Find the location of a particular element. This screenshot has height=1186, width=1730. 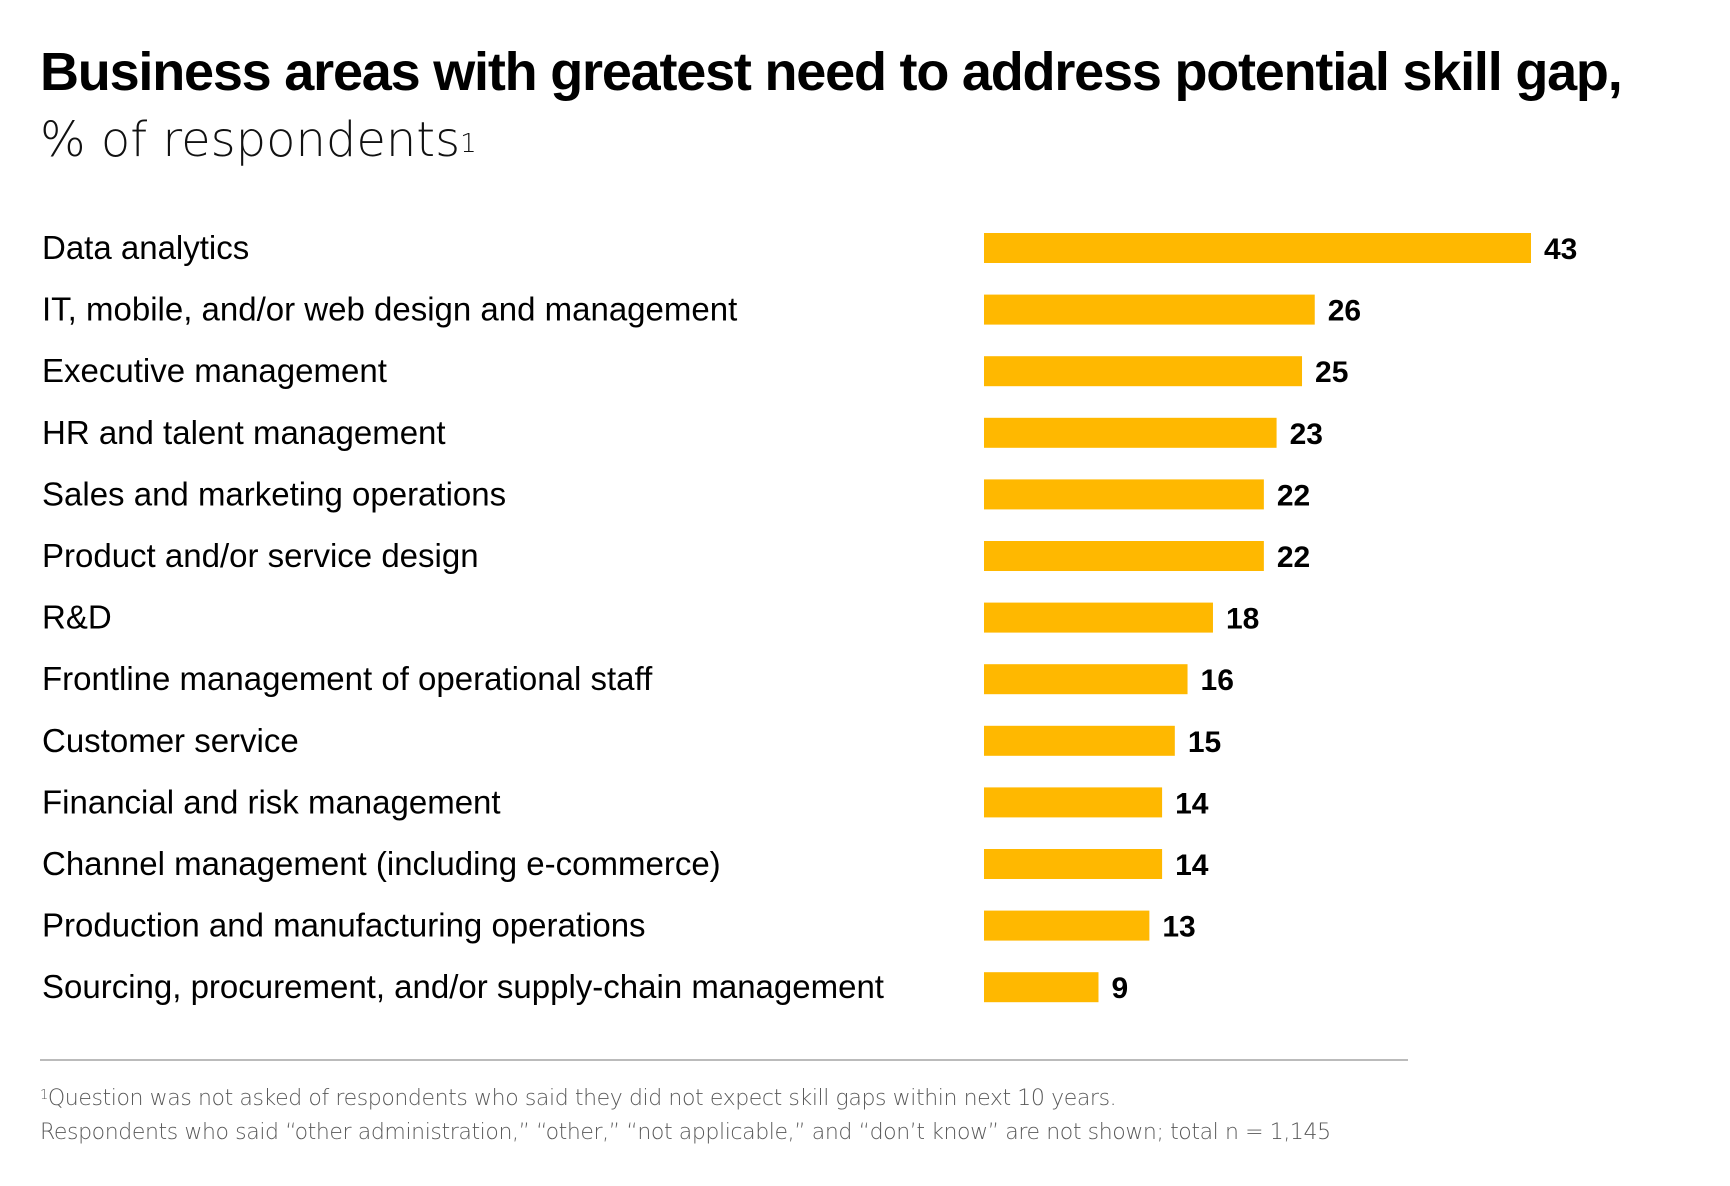

footnote-marker: 1 is located at coordinates (44, 1095).